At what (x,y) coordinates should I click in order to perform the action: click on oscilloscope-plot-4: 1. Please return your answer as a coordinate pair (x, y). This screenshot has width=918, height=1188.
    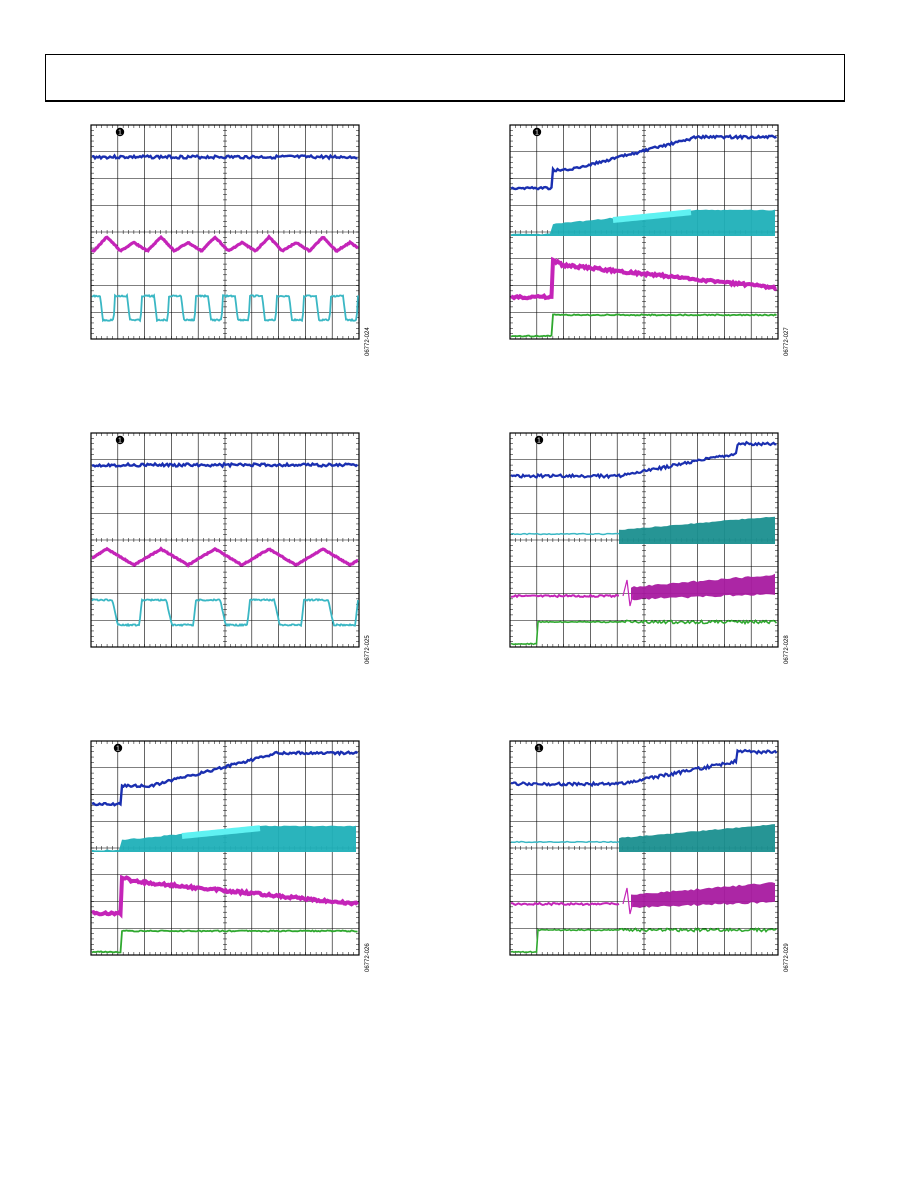
    Looking at the image, I should click on (645, 541).